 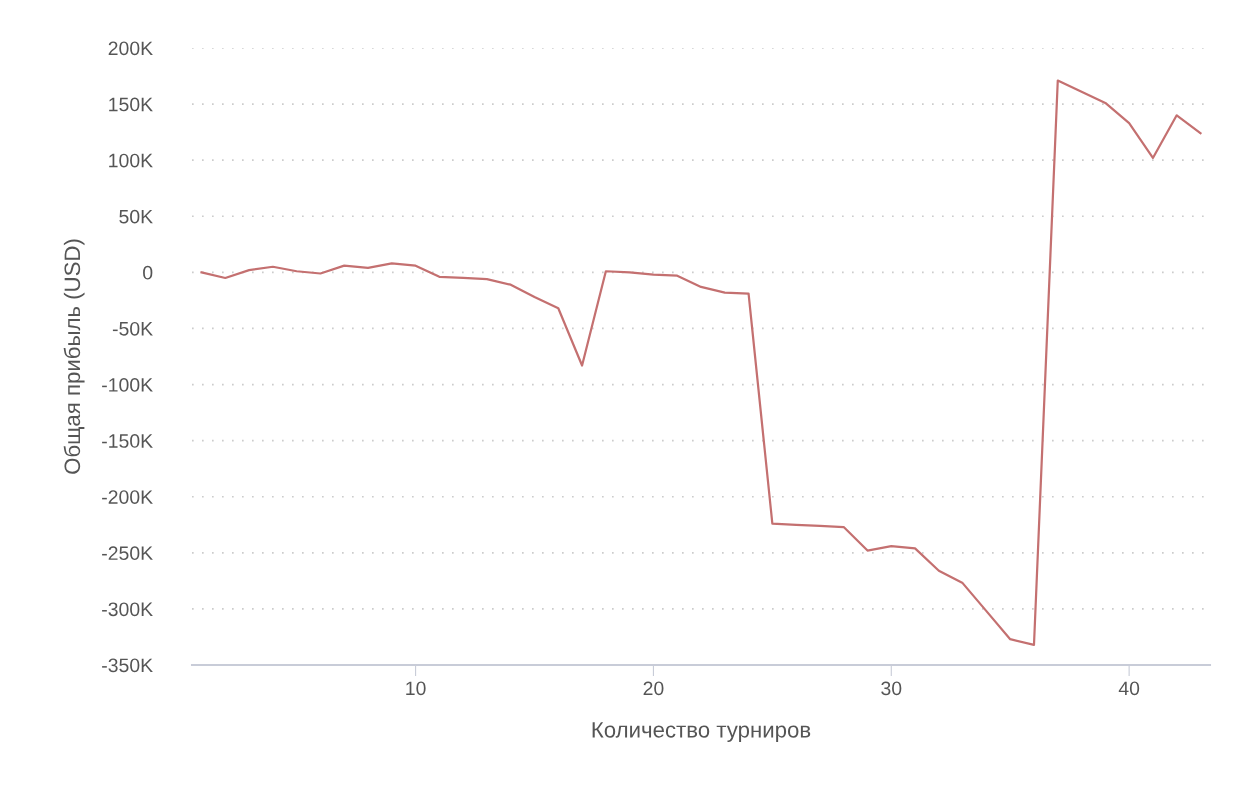 What do you see at coordinates (127, 497) in the screenshot?
I see `y-tick-label: -200K` at bounding box center [127, 497].